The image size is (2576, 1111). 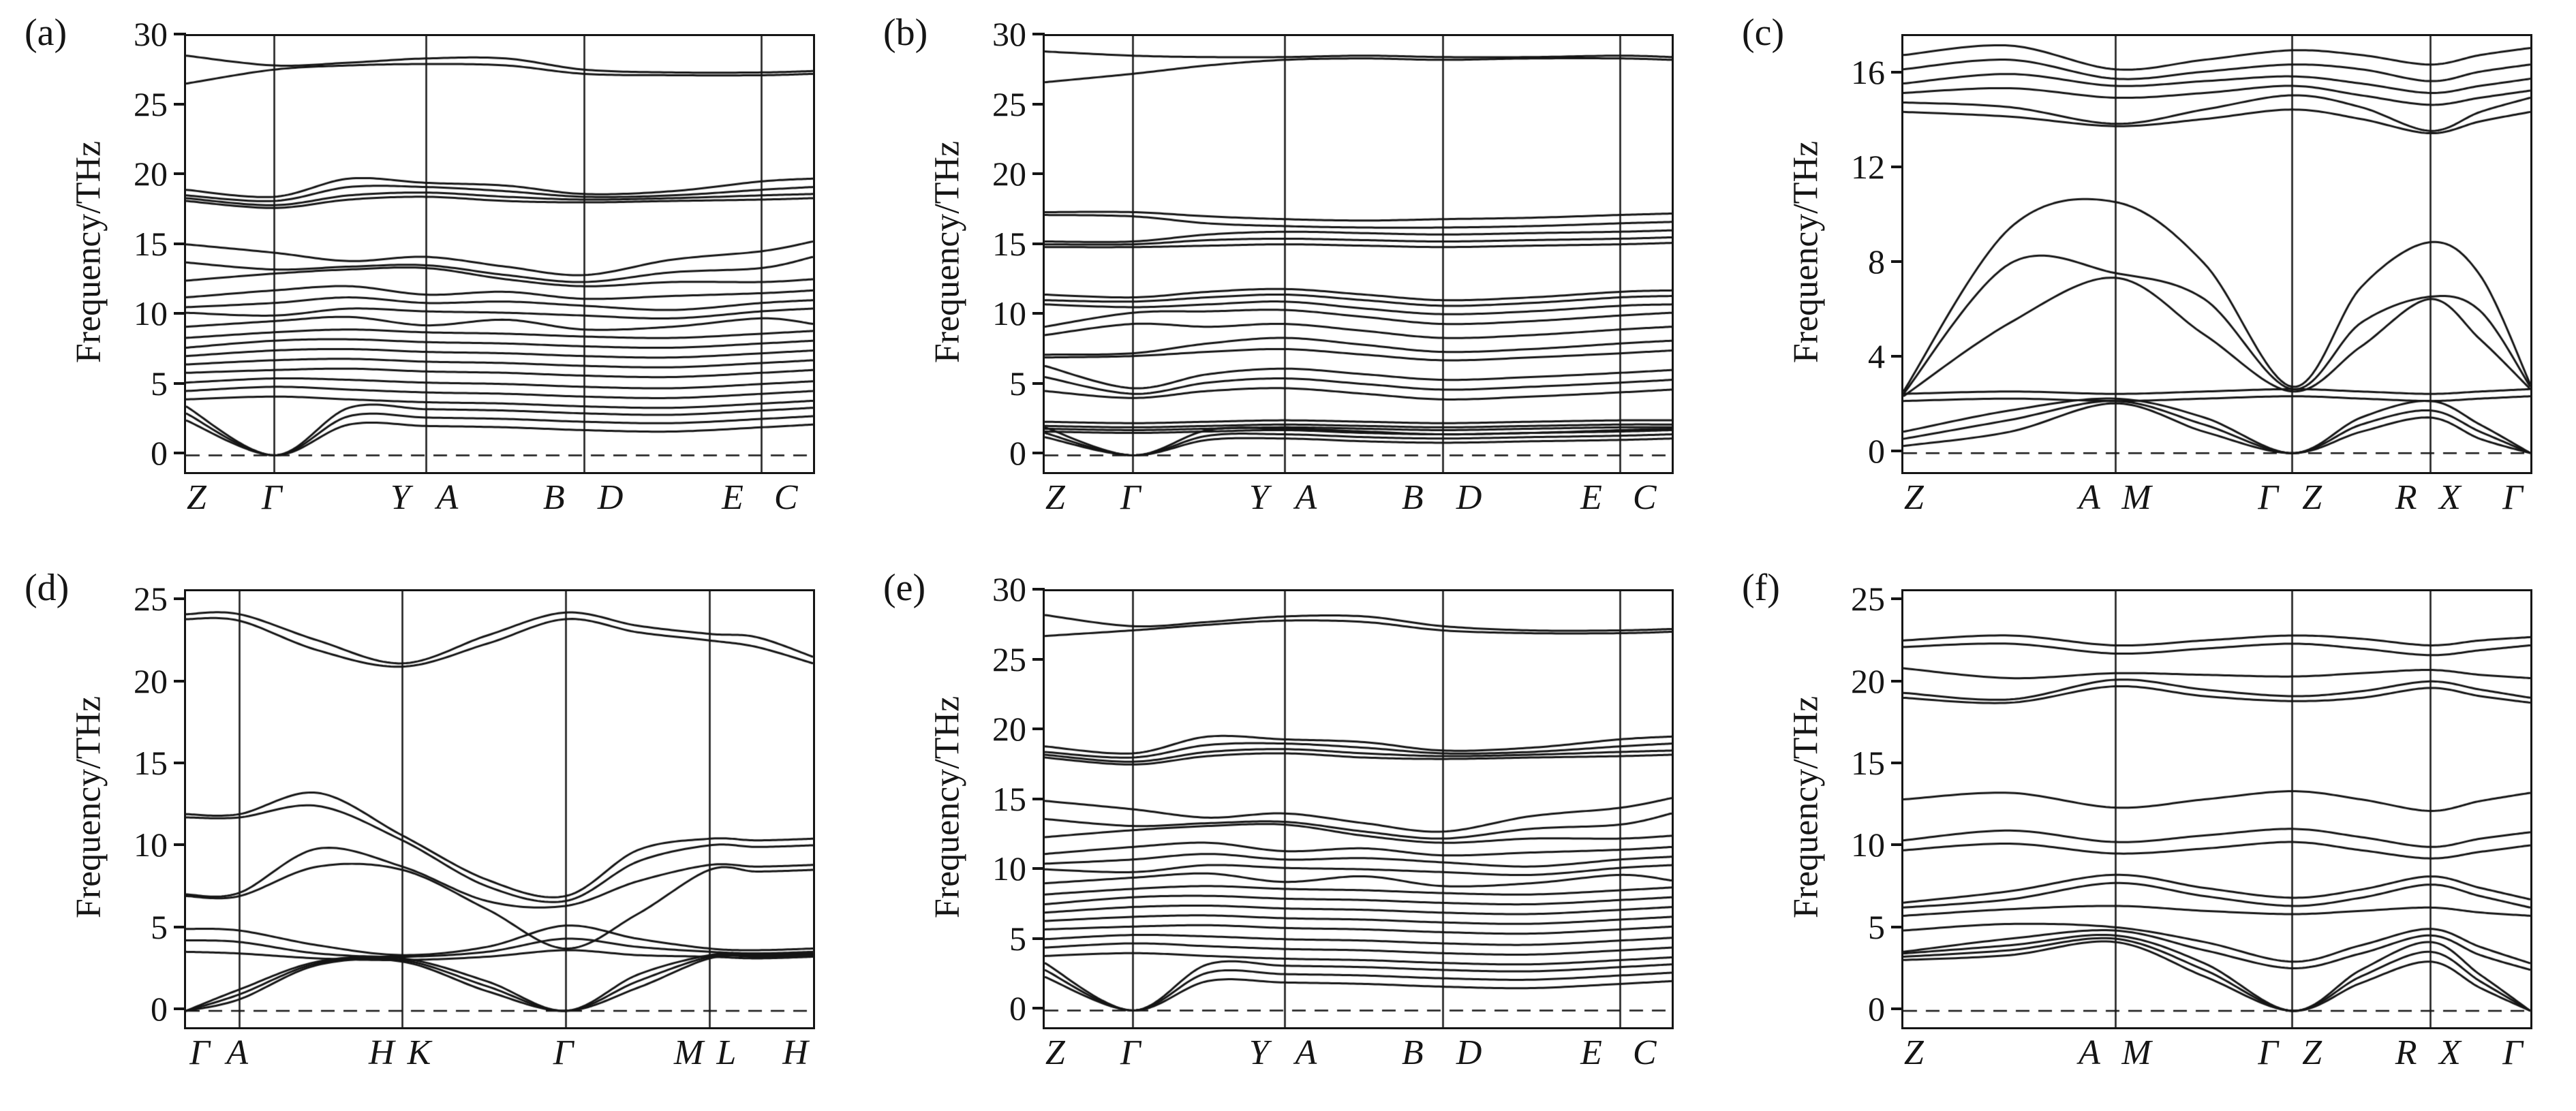 What do you see at coordinates (1763, 33) in the screenshot?
I see `panel-label-c: (c)` at bounding box center [1763, 33].